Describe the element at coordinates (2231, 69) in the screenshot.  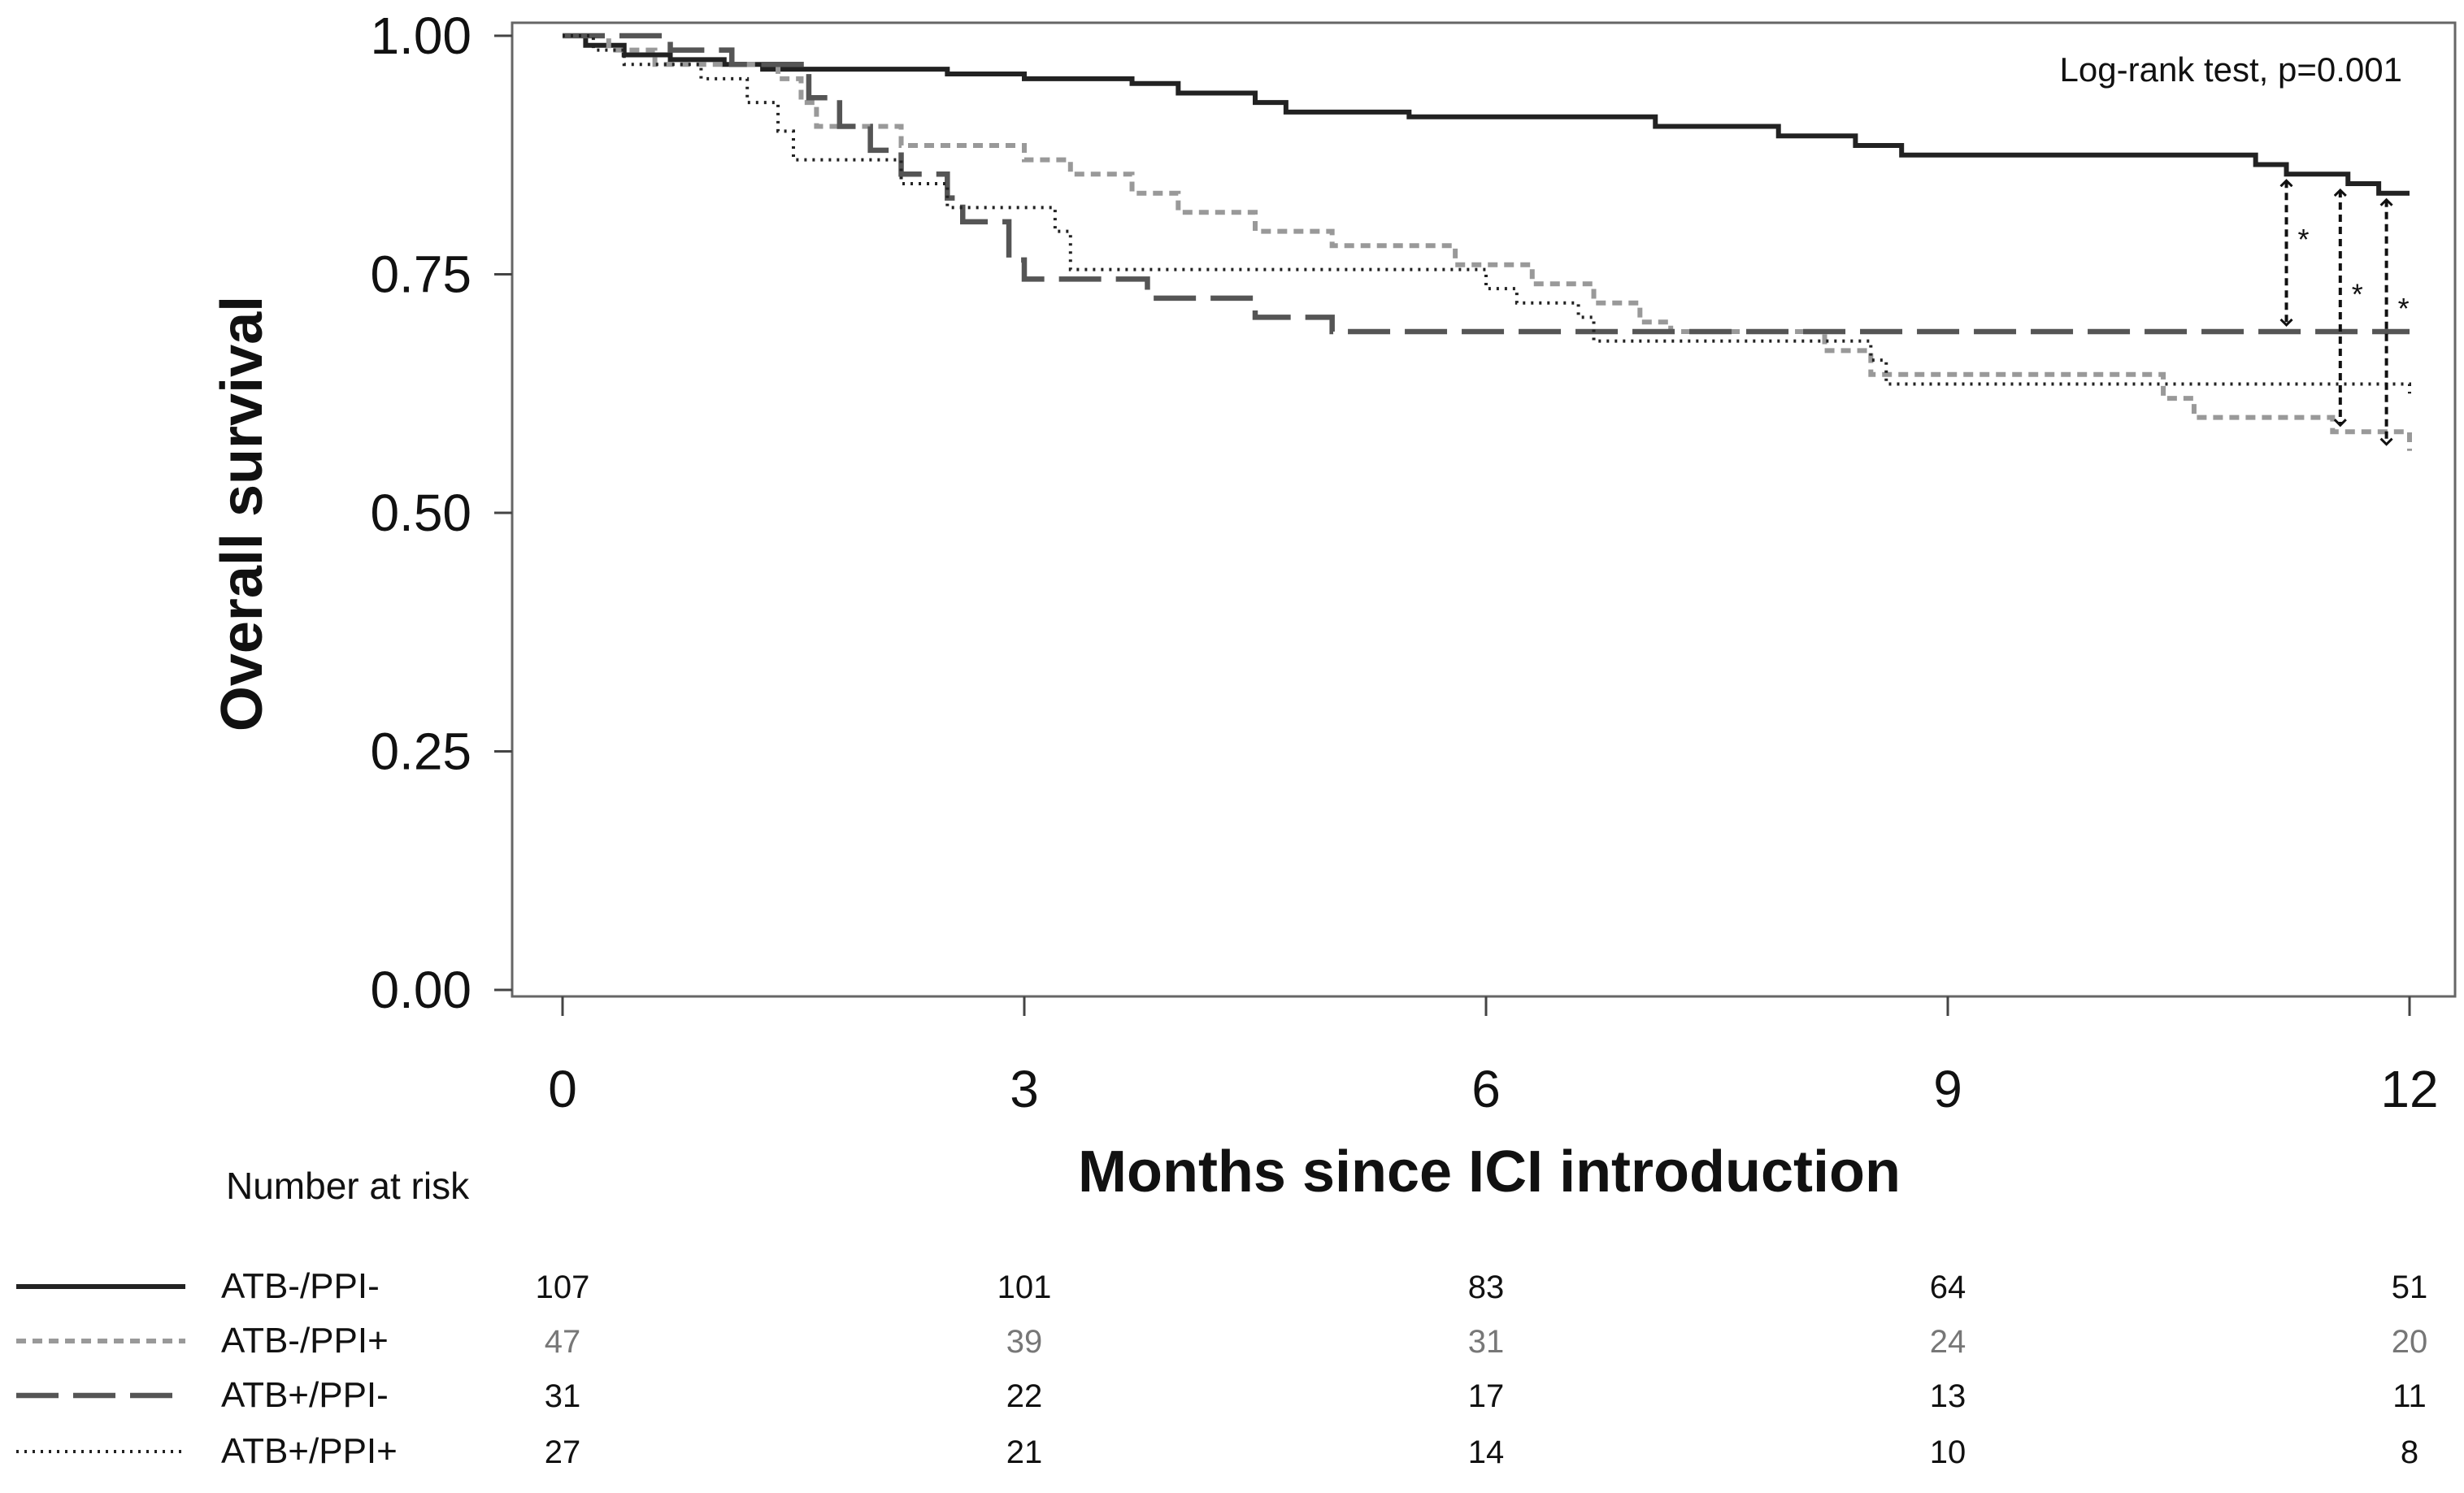
I see `log-rank-annotation: Log-rank test, p=0.001` at that location.